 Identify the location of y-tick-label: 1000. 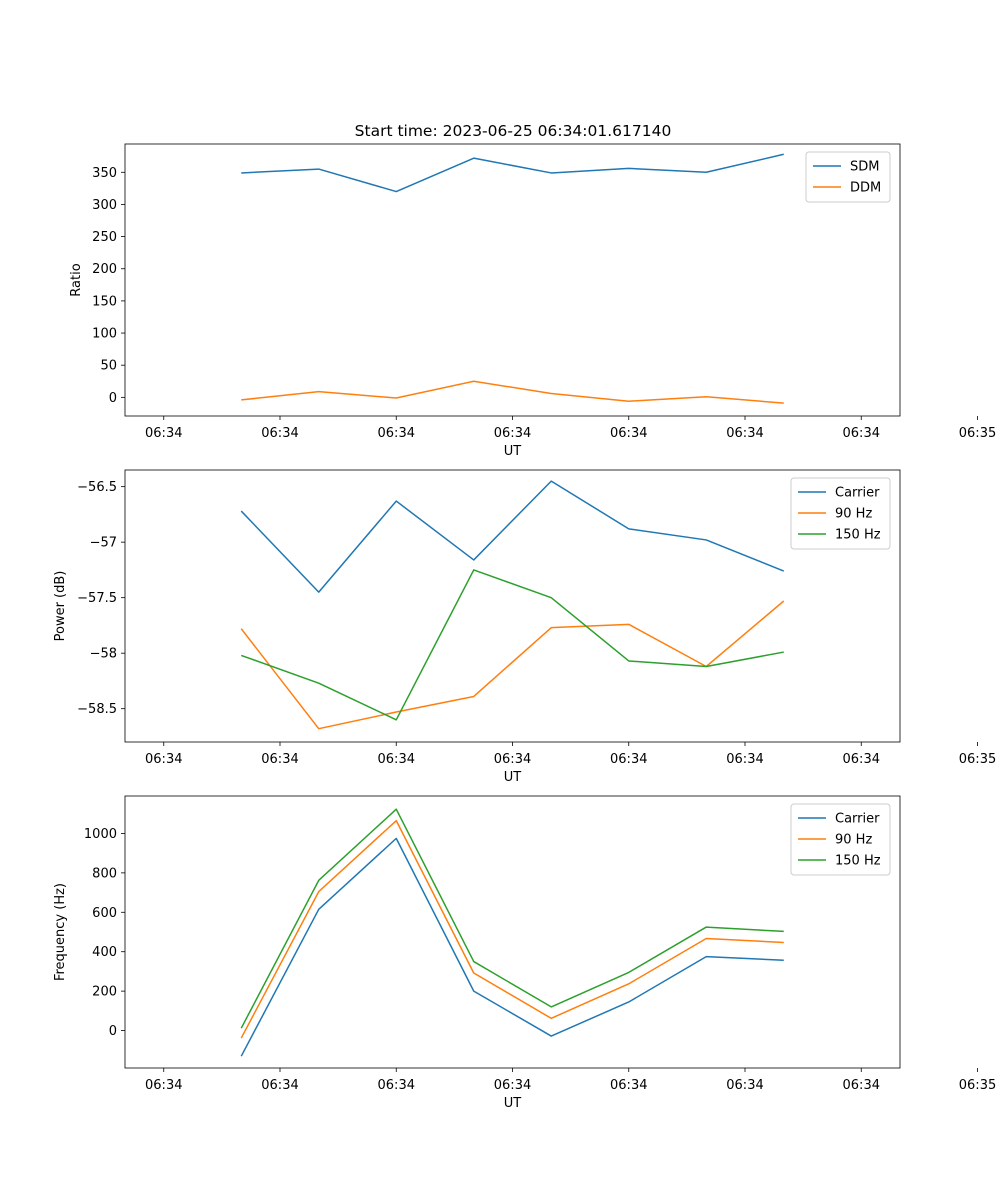
(100, 834).